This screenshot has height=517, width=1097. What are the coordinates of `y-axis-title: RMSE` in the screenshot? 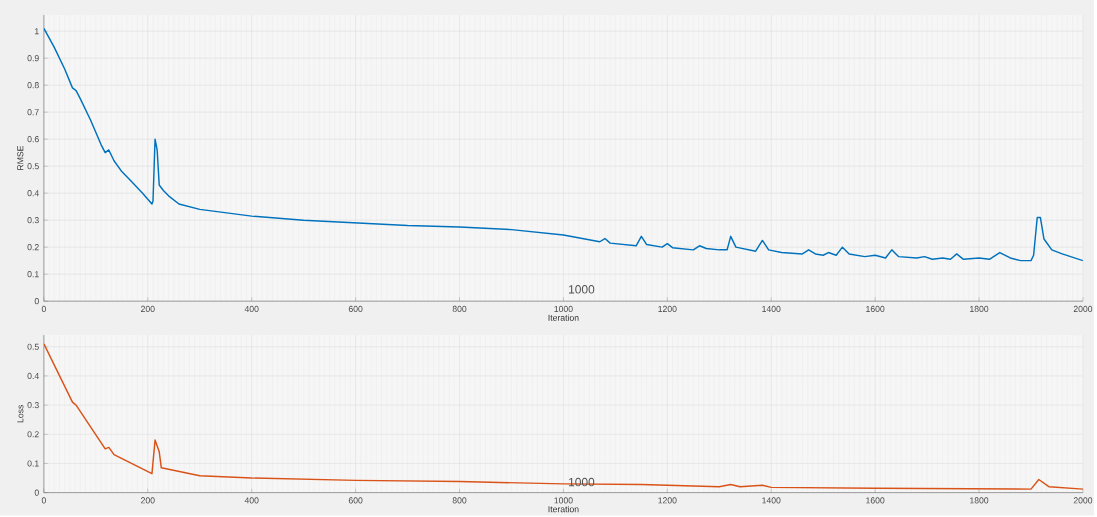 It's located at (20, 158).